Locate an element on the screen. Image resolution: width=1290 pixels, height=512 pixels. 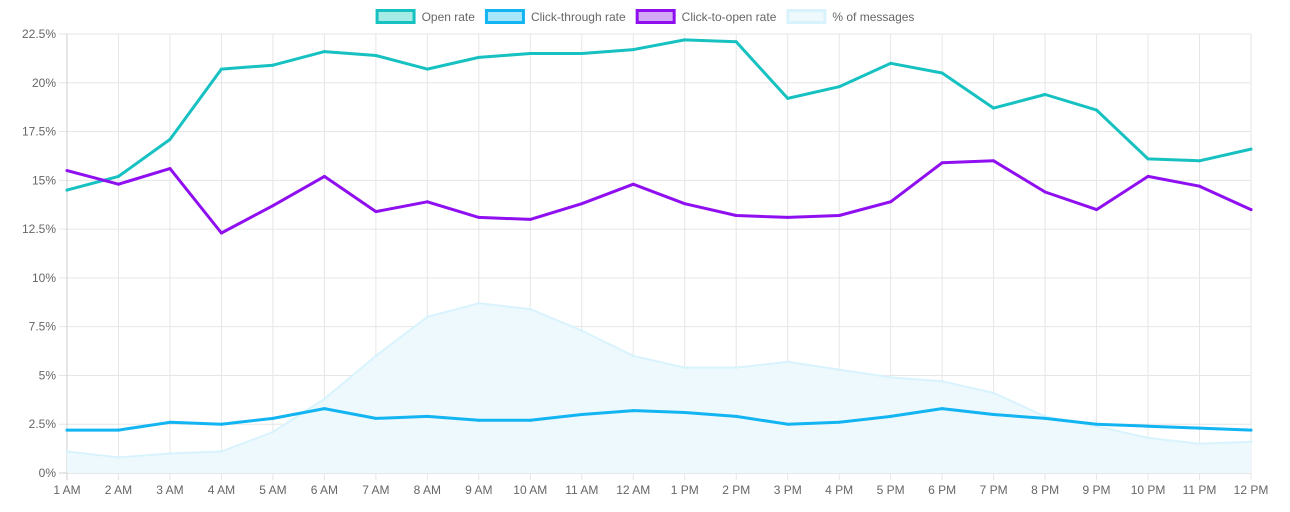
x-tick-label: 2 AM is located at coordinates (118, 490).